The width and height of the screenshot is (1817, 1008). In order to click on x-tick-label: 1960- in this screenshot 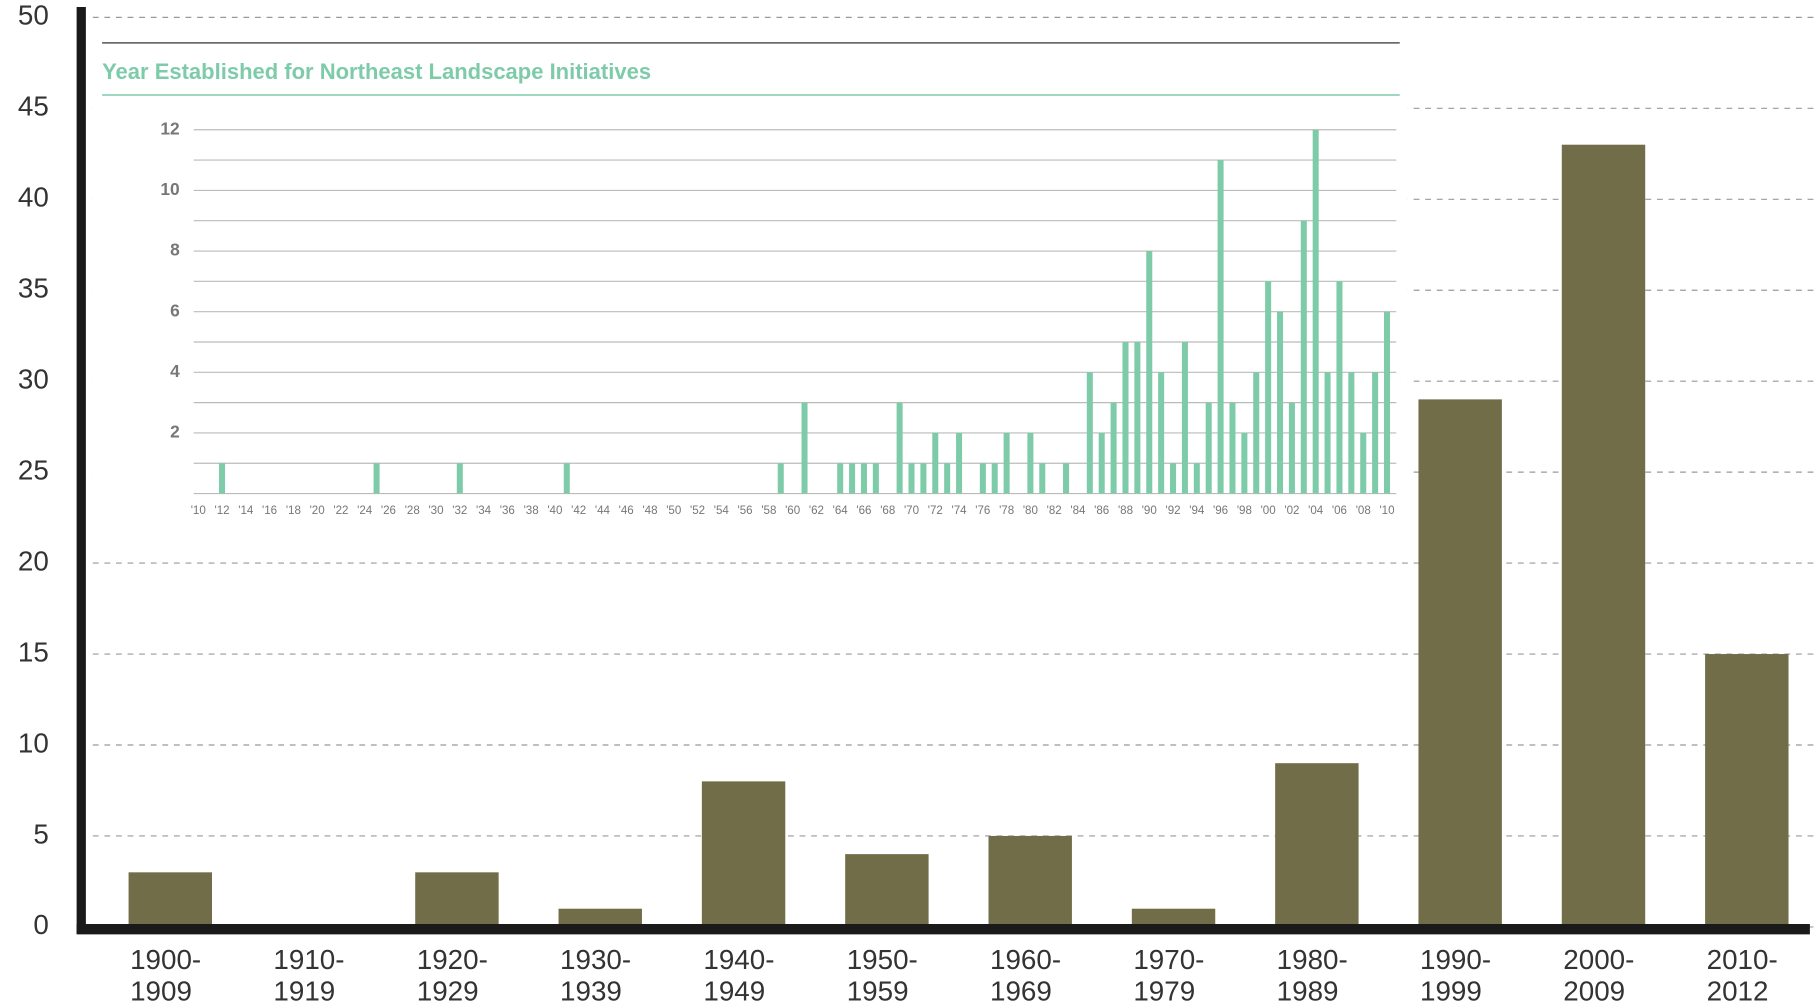, I will do `click(1025, 959)`.